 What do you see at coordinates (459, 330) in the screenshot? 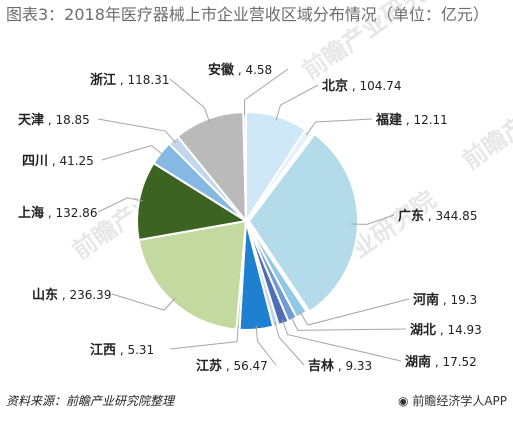
I see `slice-label-value: , 14.93` at bounding box center [459, 330].